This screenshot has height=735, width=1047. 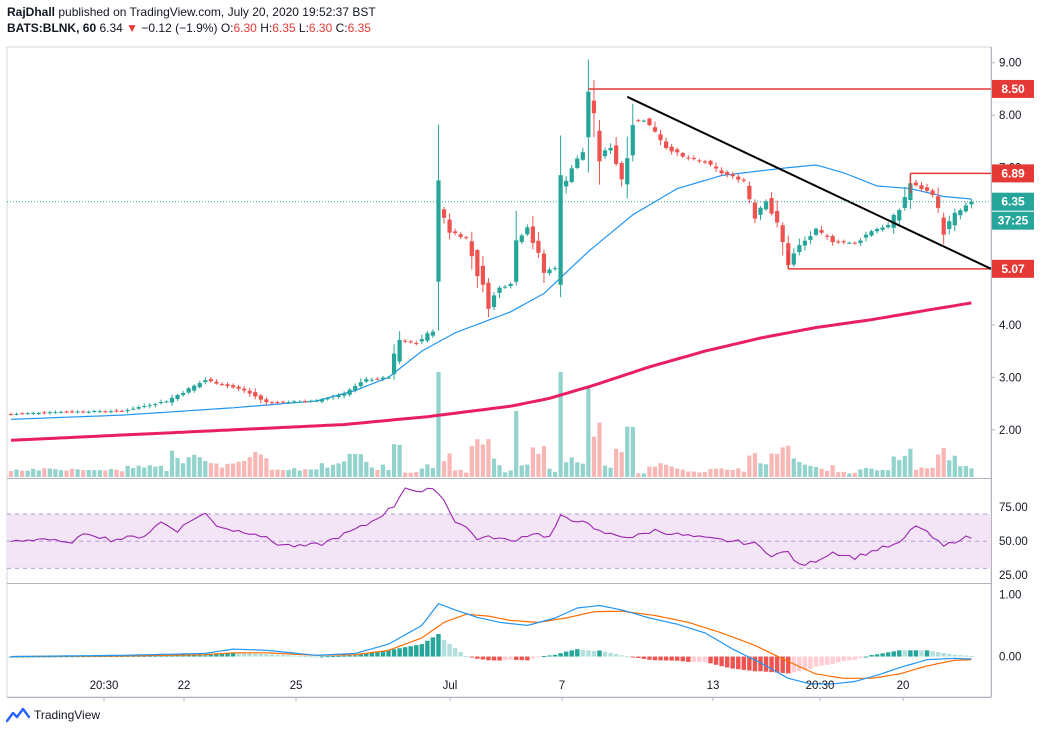 What do you see at coordinates (713, 686) in the screenshot?
I see `time-axis-label: 13` at bounding box center [713, 686].